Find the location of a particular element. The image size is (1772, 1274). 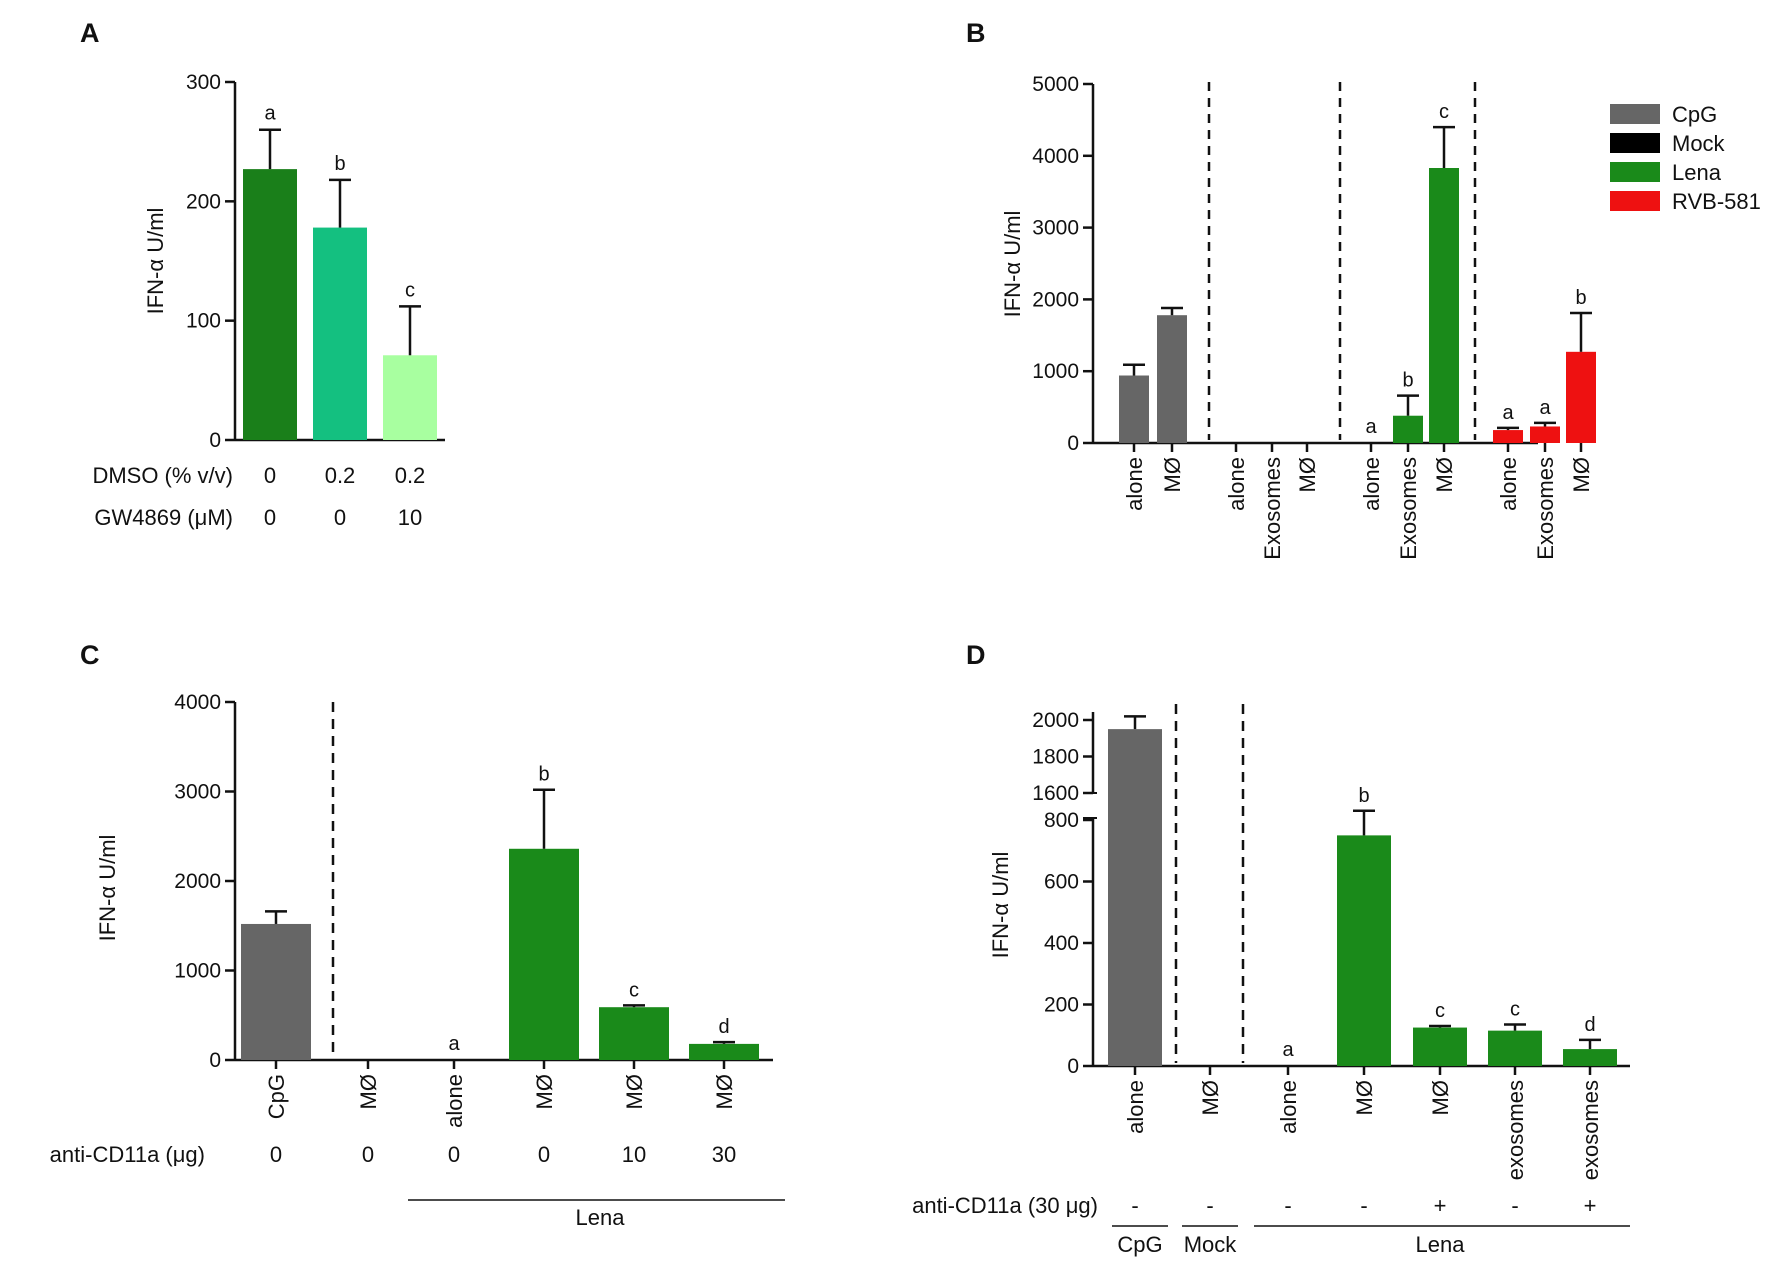

c-row-value: 30 is located at coordinates (724, 1154).